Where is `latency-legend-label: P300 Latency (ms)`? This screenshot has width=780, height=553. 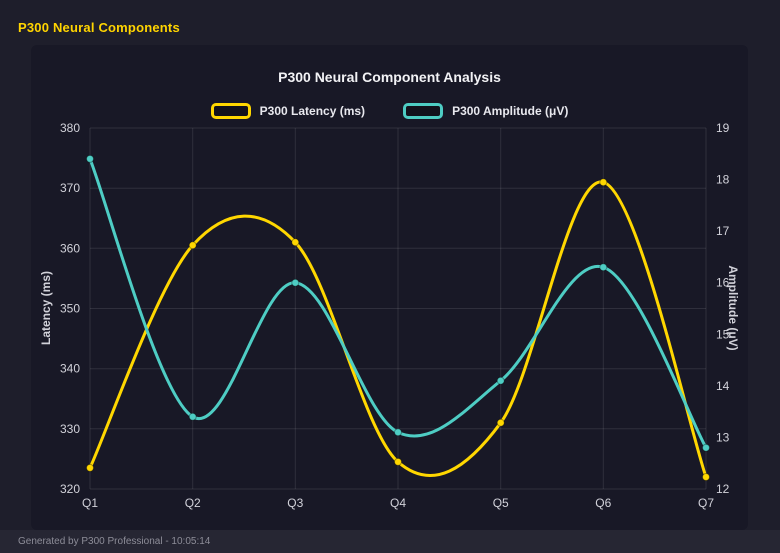
latency-legend-label: P300 Latency (ms) is located at coordinates (312, 111).